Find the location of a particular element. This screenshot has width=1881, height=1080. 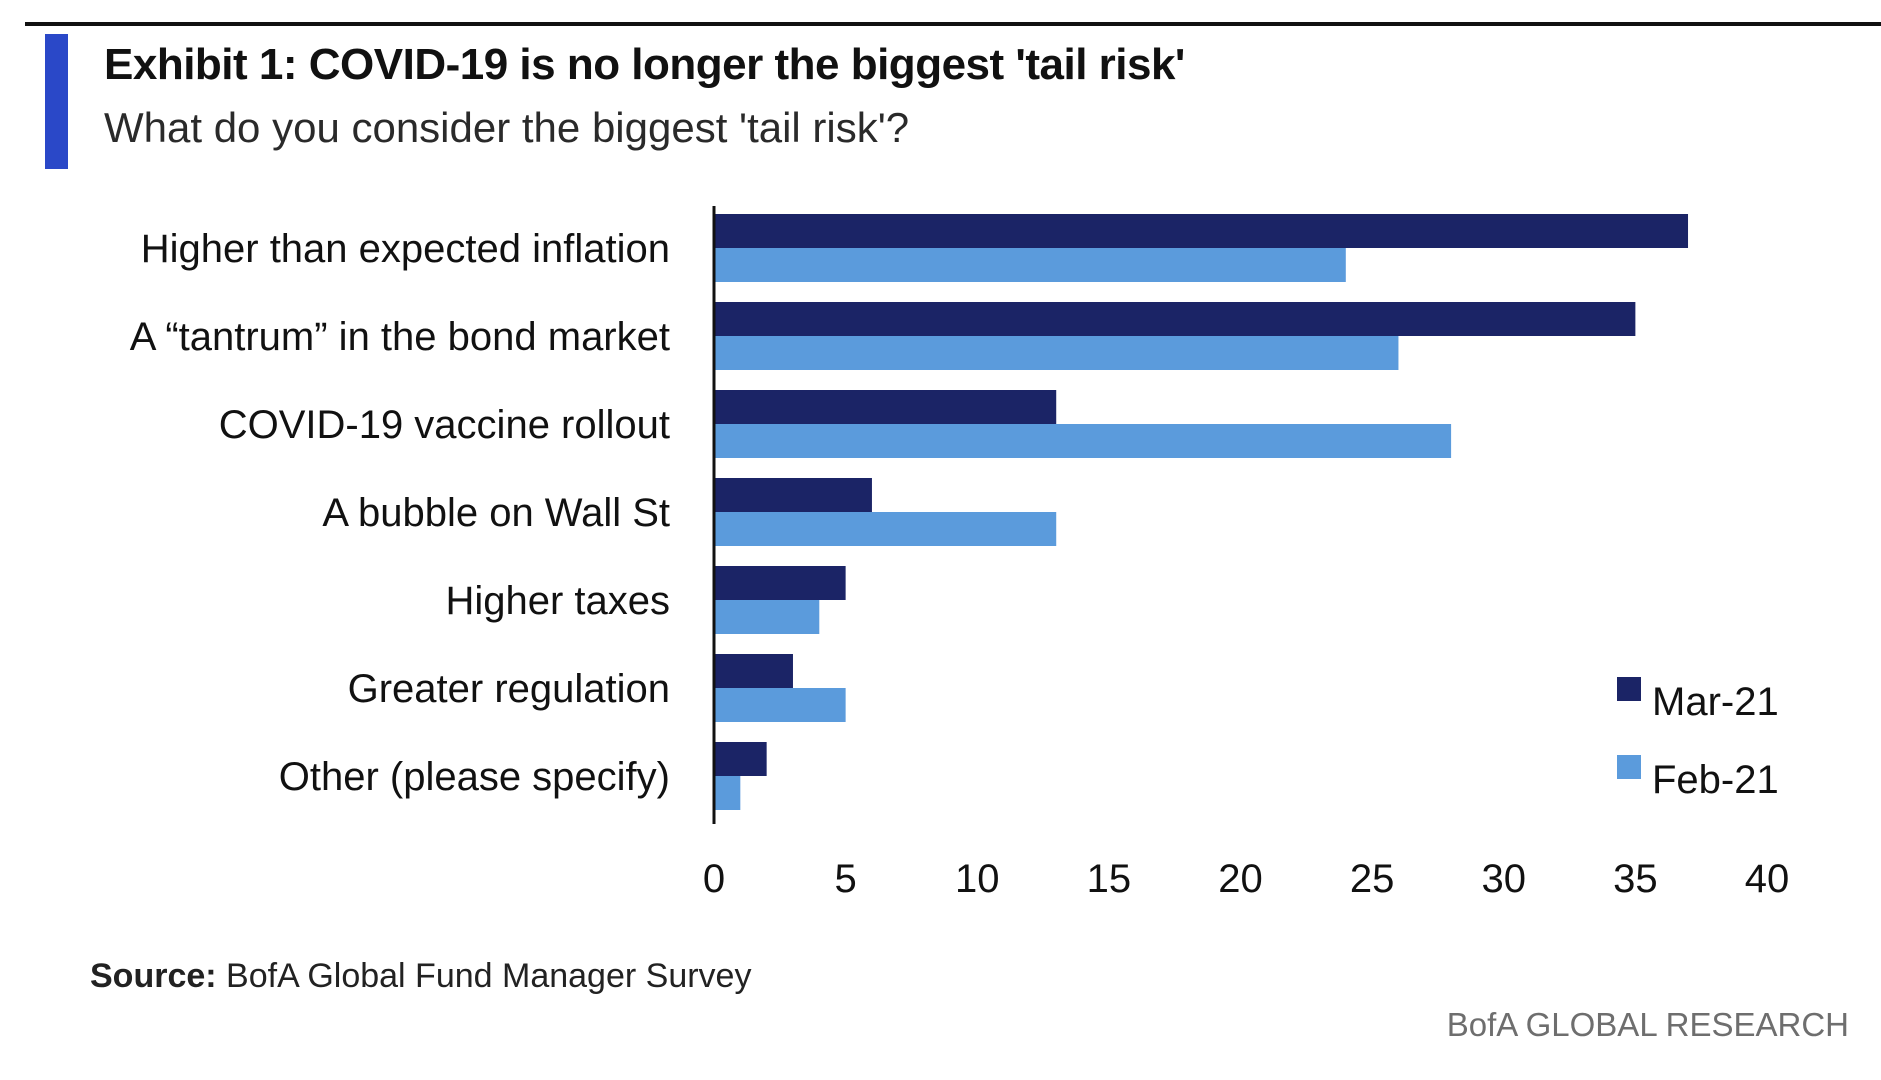

x-tick-label-4: 20 is located at coordinates (1240, 879).